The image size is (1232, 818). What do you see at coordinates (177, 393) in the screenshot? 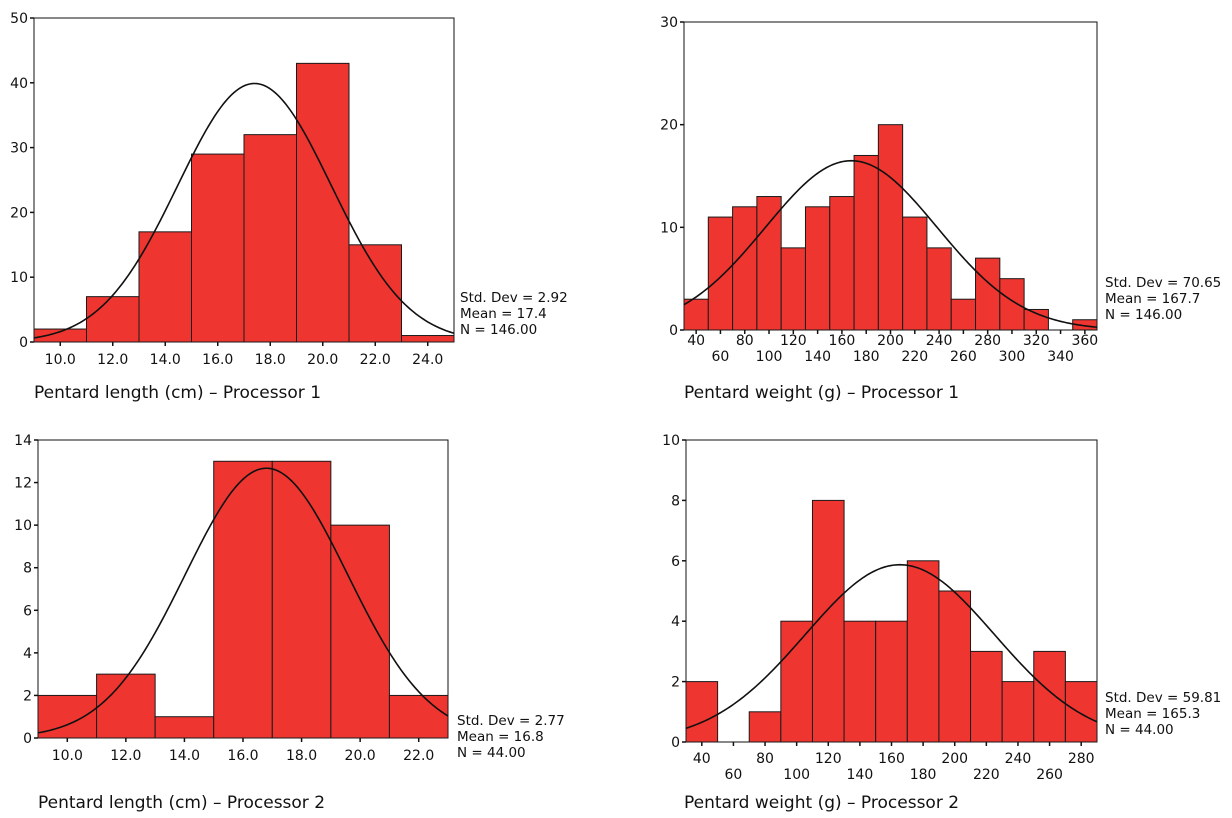
I see `chart-caption: Pentard length (cm) – Processor 1` at bounding box center [177, 393].